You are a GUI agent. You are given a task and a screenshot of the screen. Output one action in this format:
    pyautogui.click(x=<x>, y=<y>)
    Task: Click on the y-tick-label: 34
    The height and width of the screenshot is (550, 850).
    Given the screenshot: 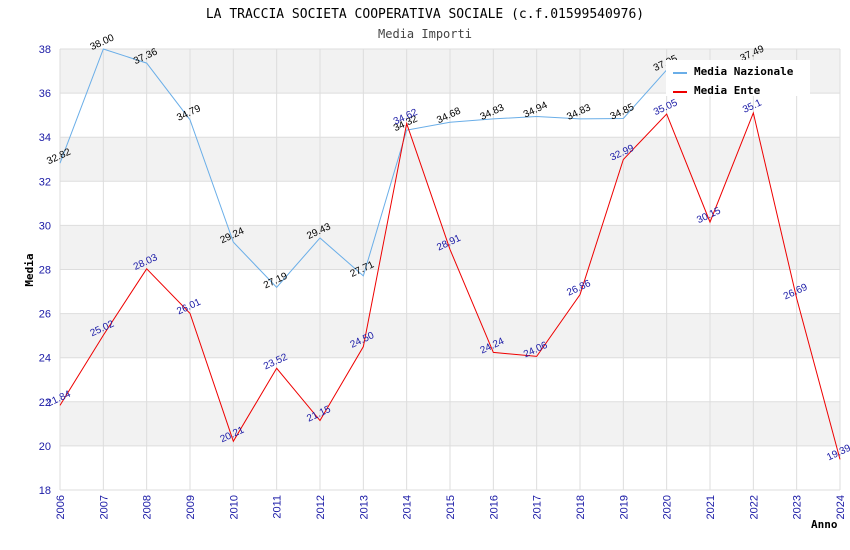 What is the action you would take?
    pyautogui.click(x=45, y=138)
    